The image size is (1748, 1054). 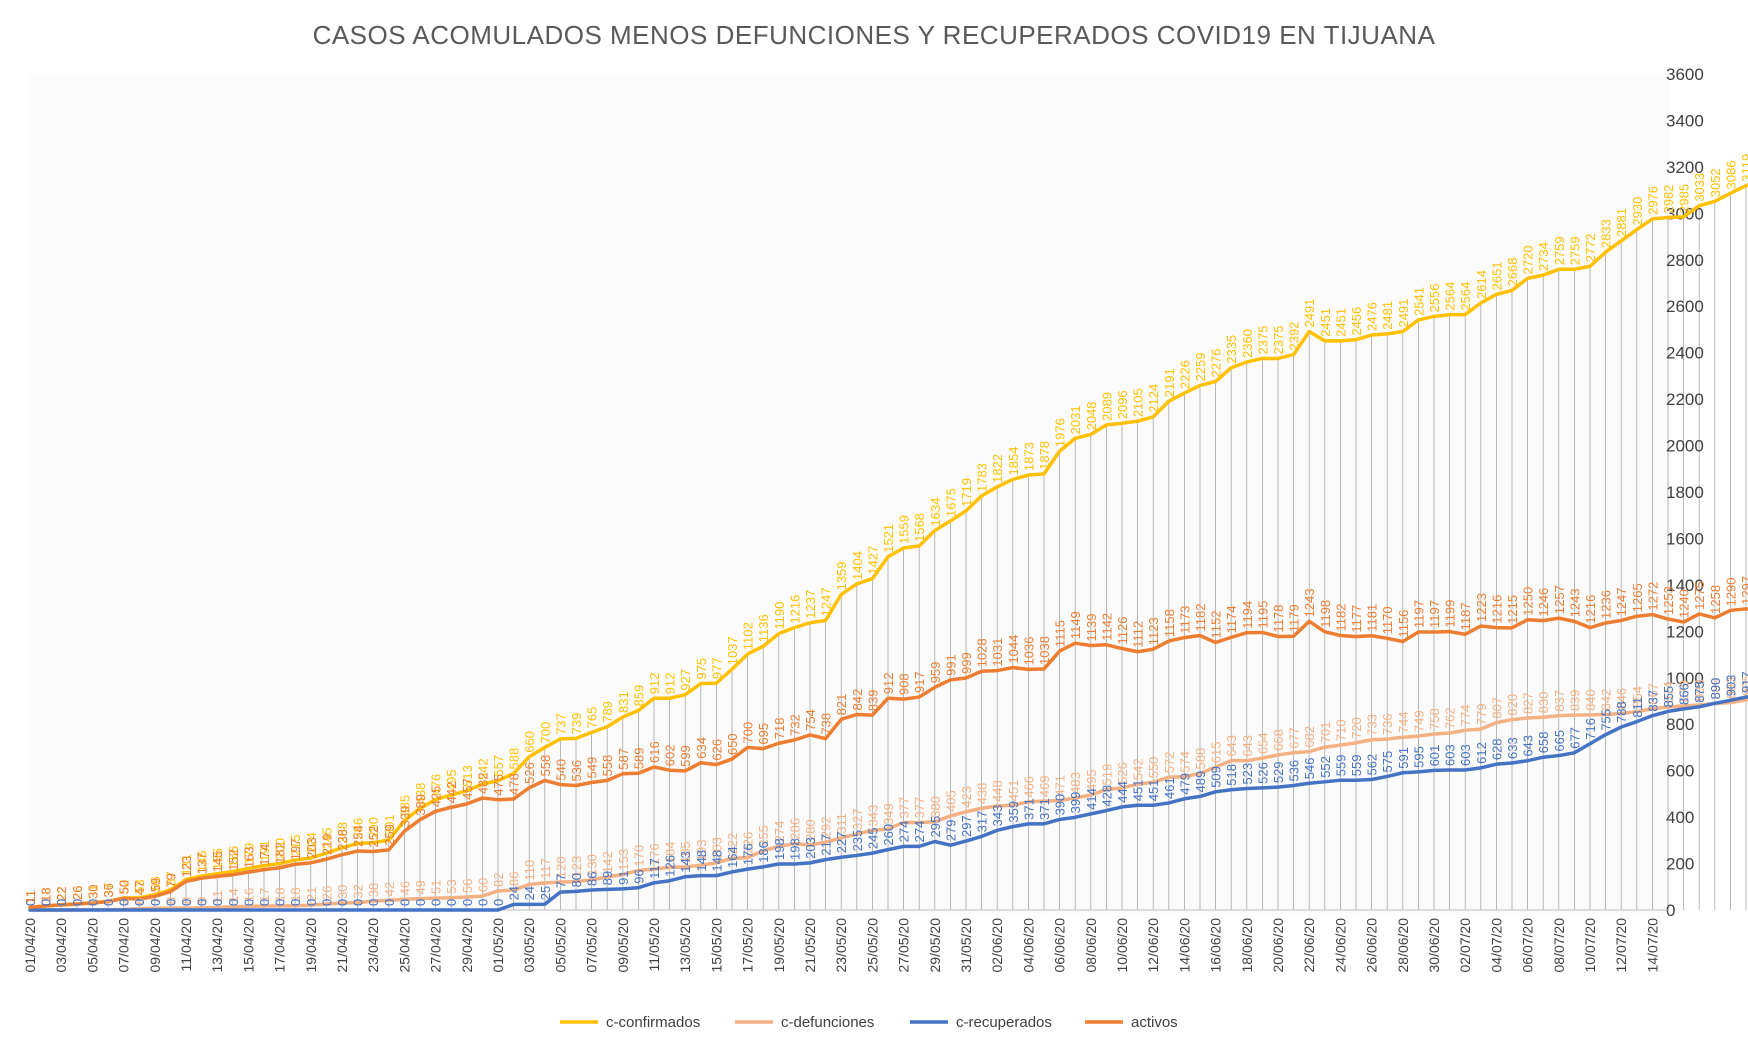 I want to click on data-label: 377, so click(x=919, y=808).